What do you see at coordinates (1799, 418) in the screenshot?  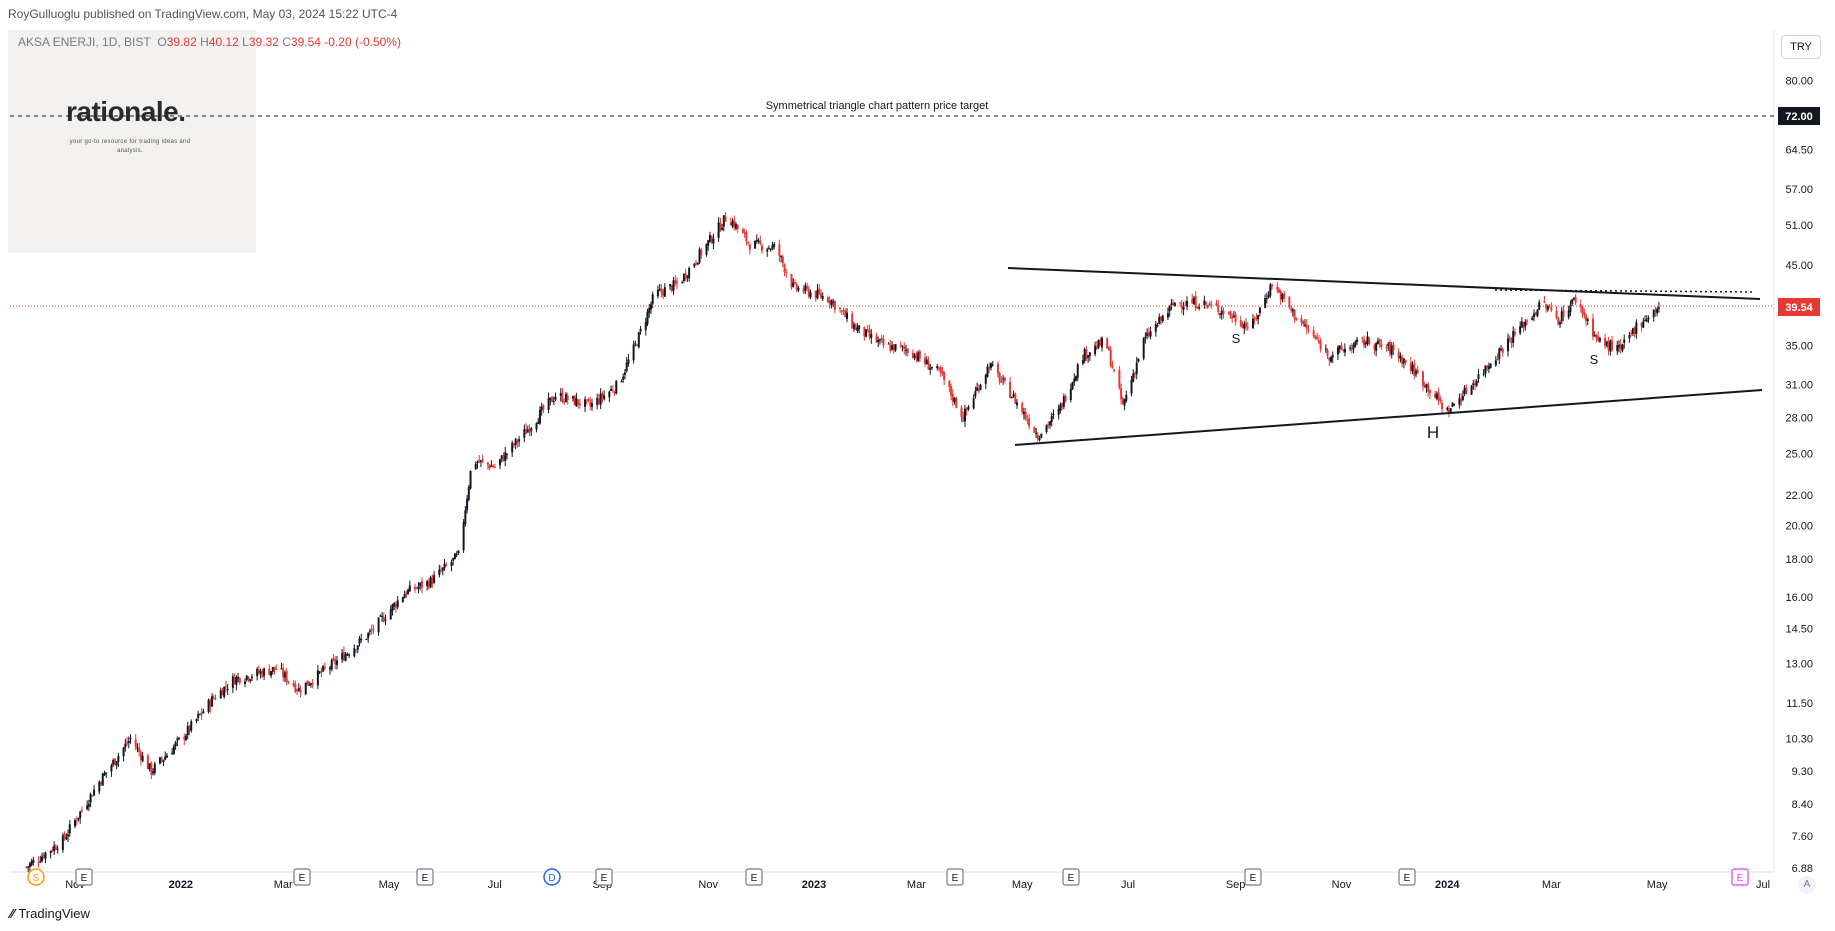 I see `y-tick-label: 28.00` at bounding box center [1799, 418].